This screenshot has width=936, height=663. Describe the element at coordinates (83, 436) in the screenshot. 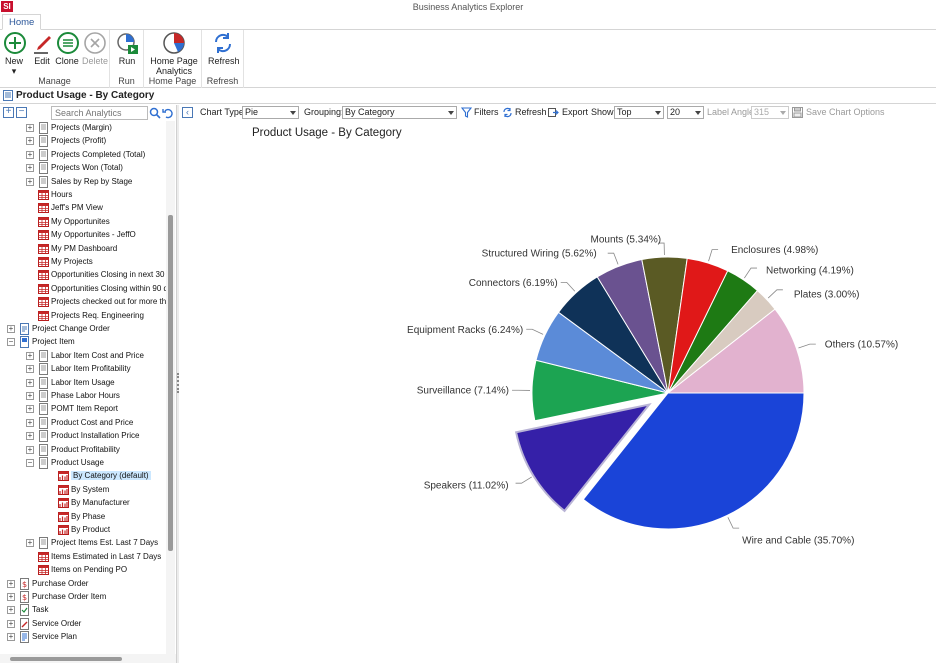

I see `tree-item: + Product Installation Price` at that location.